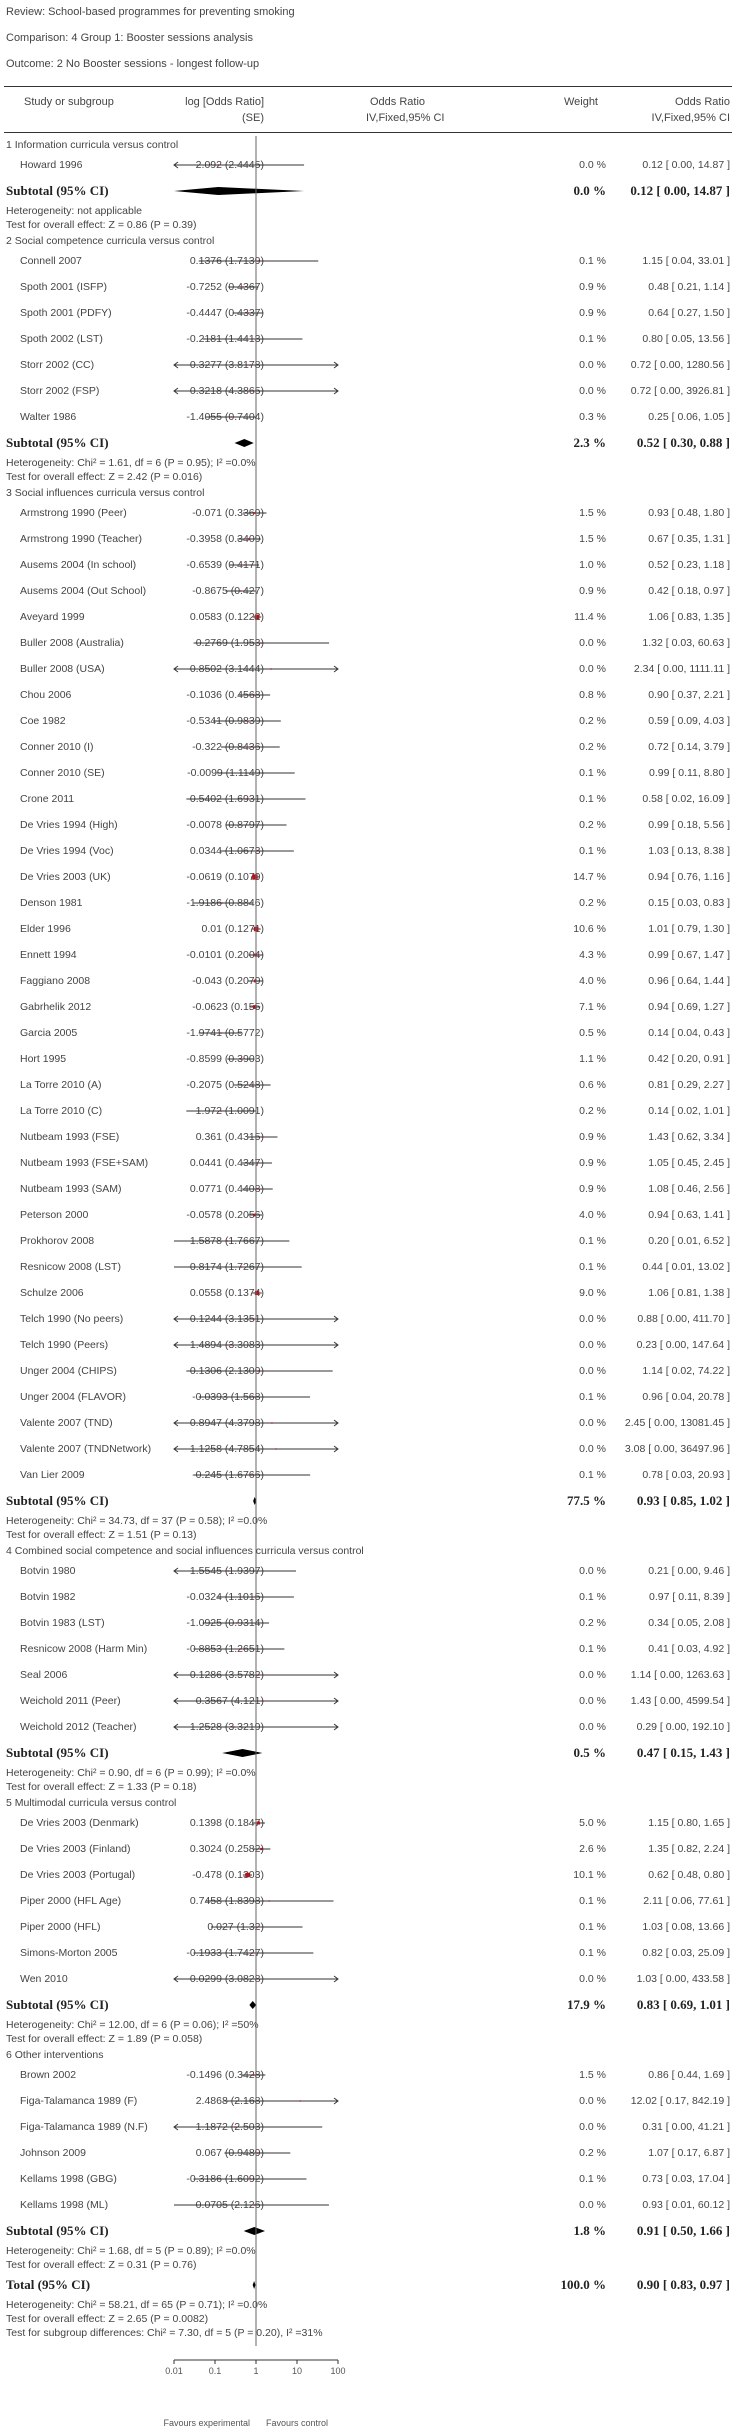  What do you see at coordinates (45, 929) in the screenshot?
I see `study-label: Elder 1996` at bounding box center [45, 929].